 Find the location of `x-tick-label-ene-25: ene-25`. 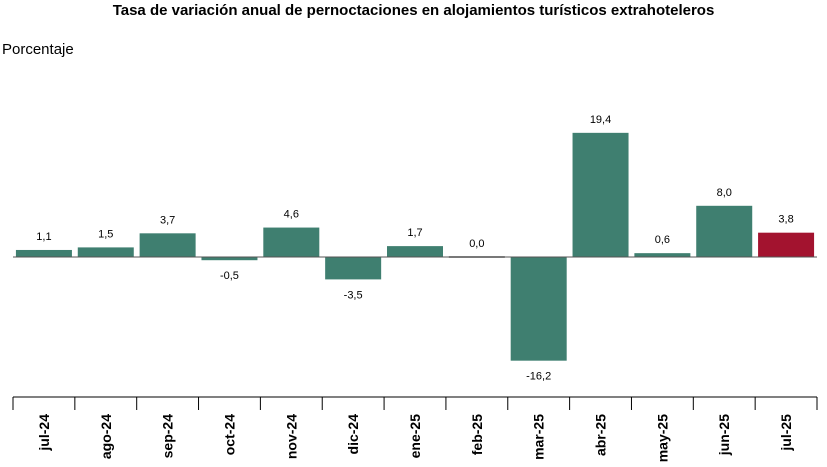

x-tick-label-ene-25: ene-25 is located at coordinates (415, 436).